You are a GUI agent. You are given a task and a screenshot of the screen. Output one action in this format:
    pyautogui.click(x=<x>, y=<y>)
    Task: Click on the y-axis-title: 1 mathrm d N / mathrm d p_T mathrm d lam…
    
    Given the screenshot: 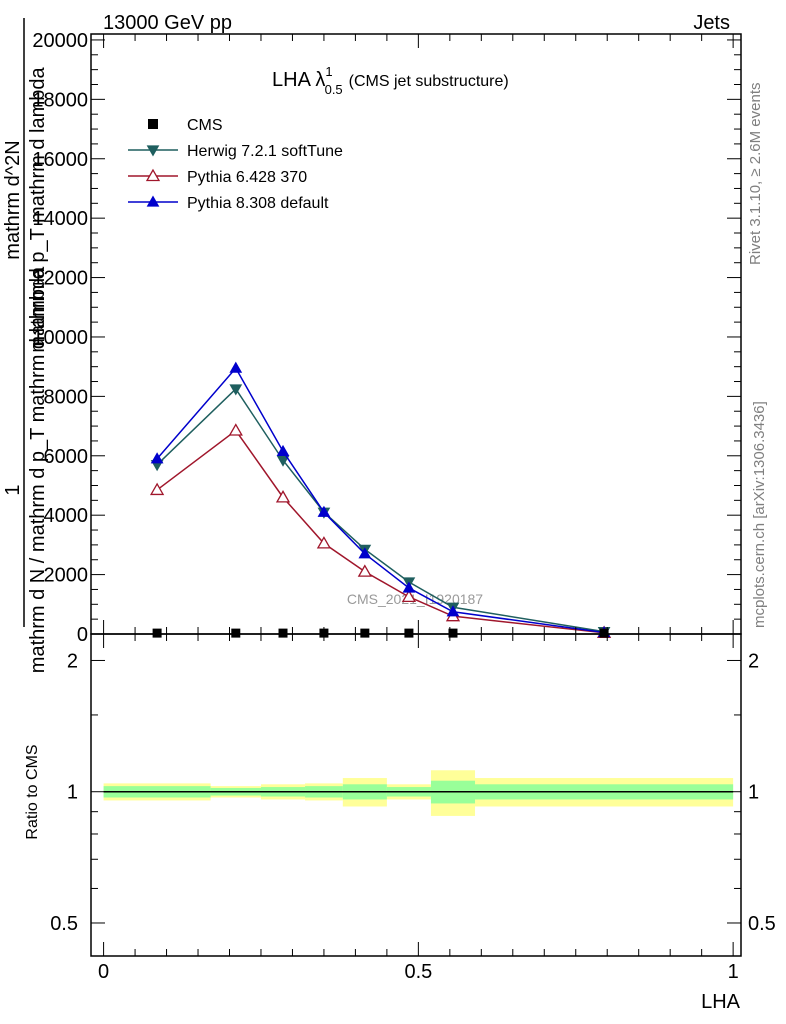 What is the action you would take?
    pyautogui.click(x=25, y=345)
    